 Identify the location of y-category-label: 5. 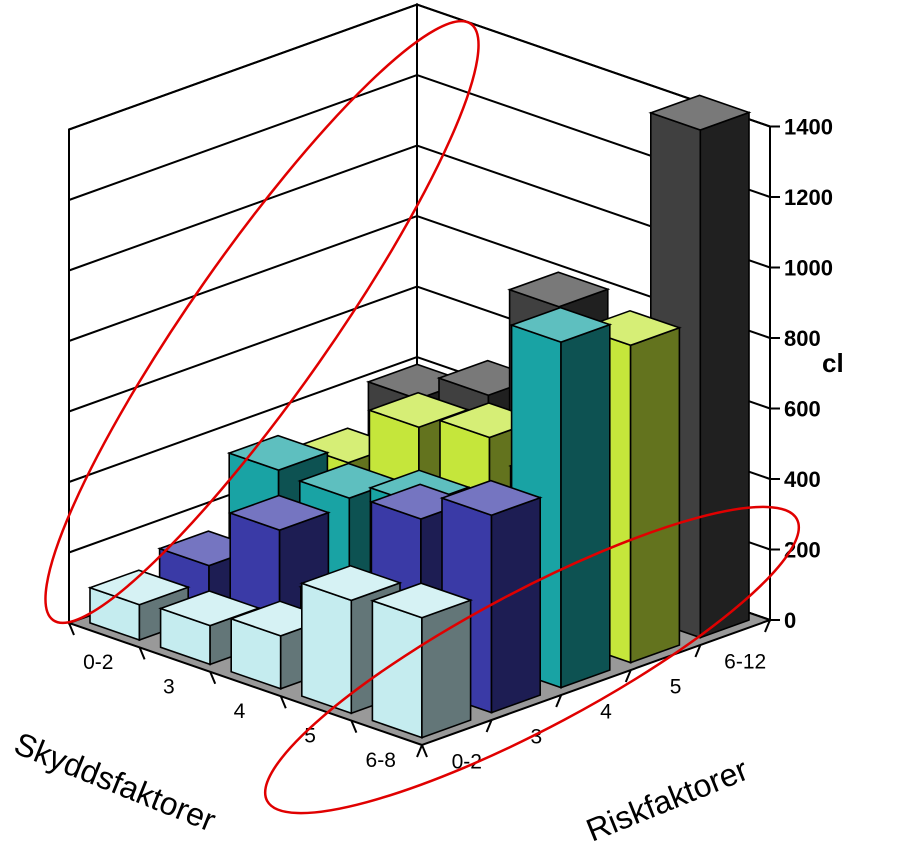
(676, 687).